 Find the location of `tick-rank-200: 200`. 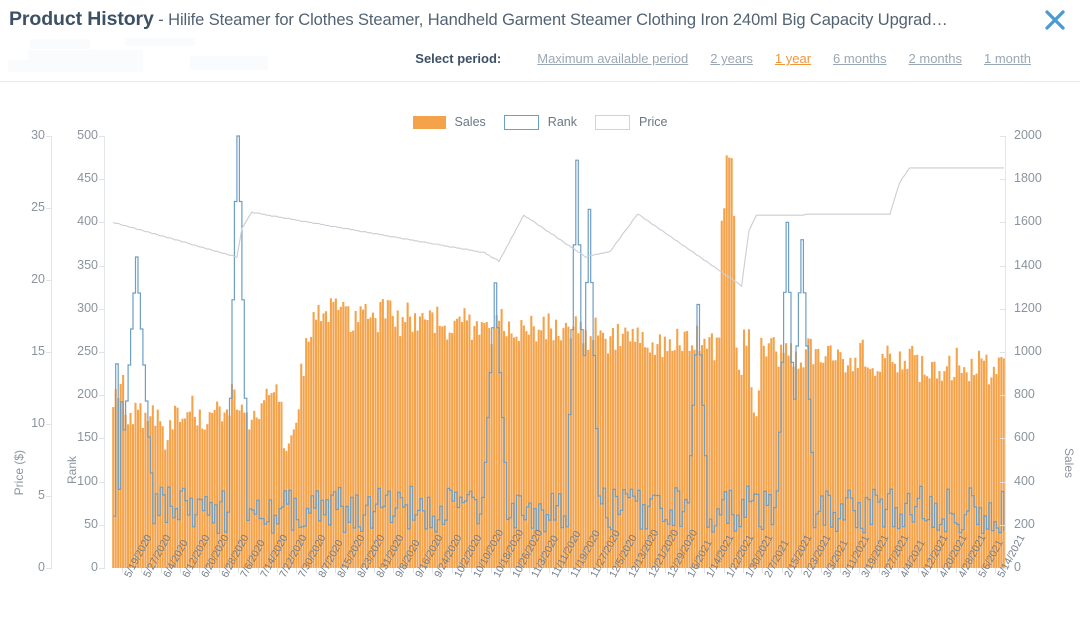

tick-rank-200: 200 is located at coordinates (87, 394).